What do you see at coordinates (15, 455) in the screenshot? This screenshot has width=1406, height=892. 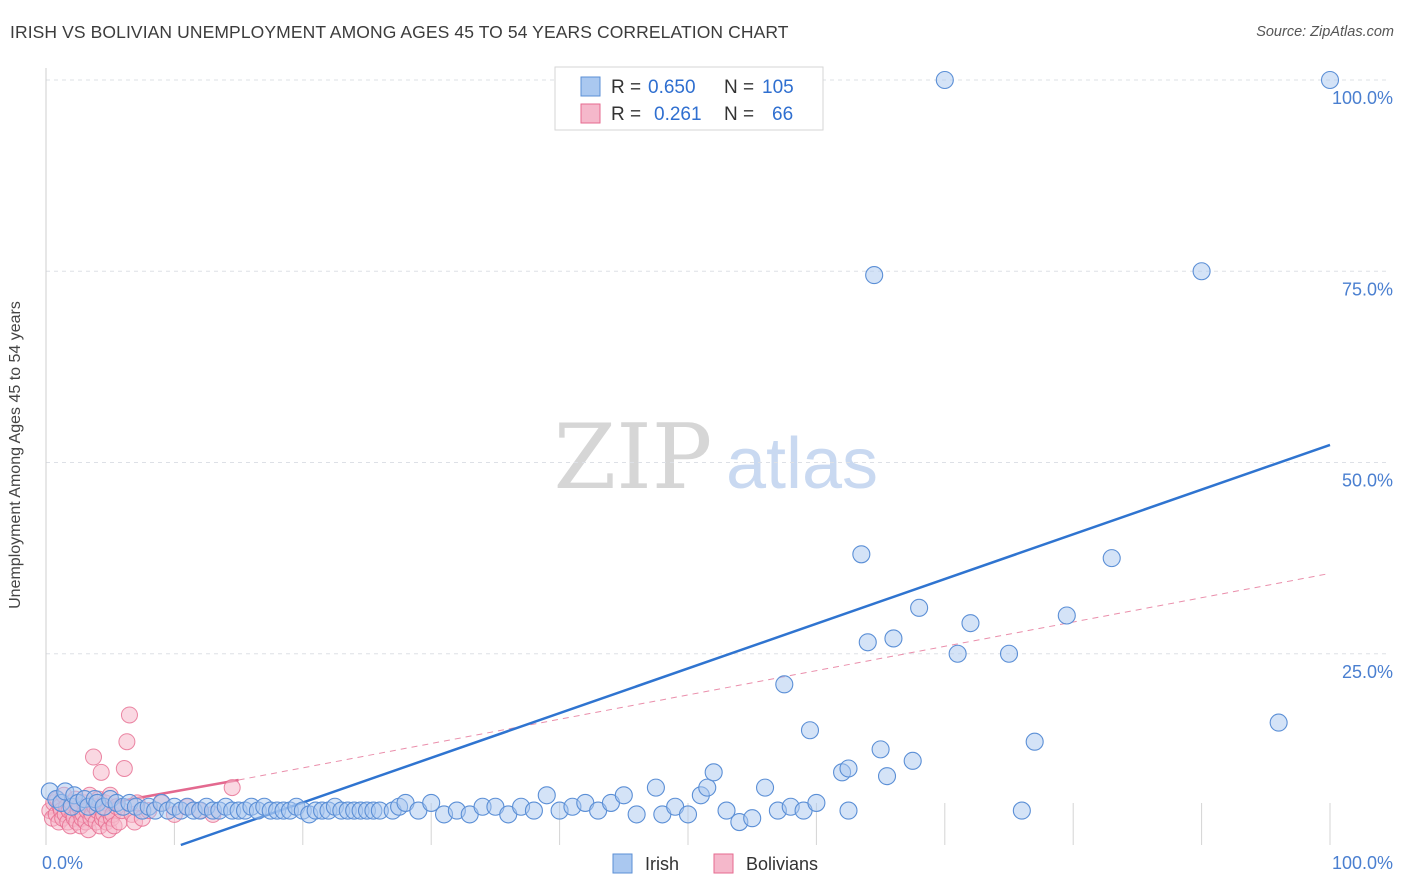 I see `y-axis-label: Unemployment Among Ages 45 to 54 years` at bounding box center [15, 455].